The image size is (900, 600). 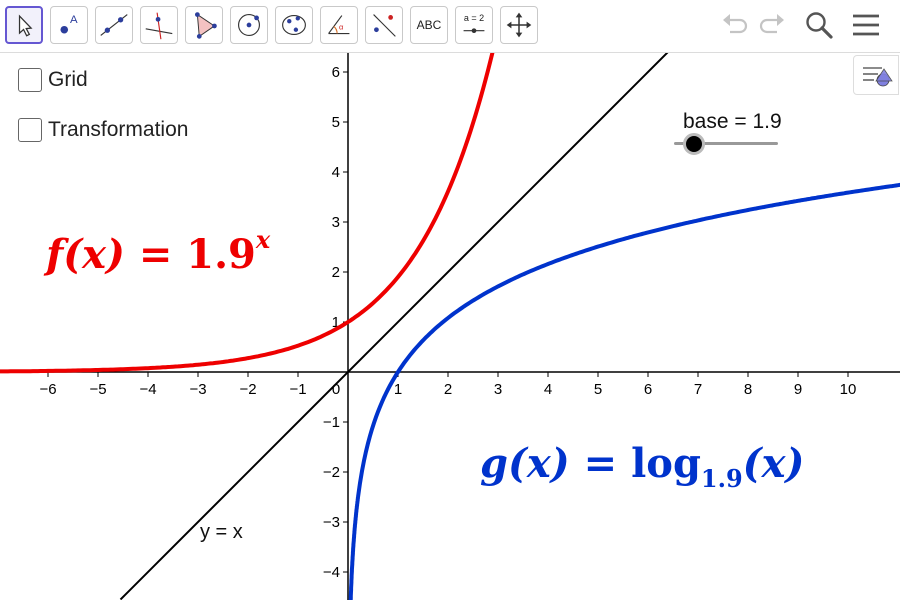 What do you see at coordinates (474, 18) in the screenshot?
I see `slider-tool-label: a = 2` at bounding box center [474, 18].